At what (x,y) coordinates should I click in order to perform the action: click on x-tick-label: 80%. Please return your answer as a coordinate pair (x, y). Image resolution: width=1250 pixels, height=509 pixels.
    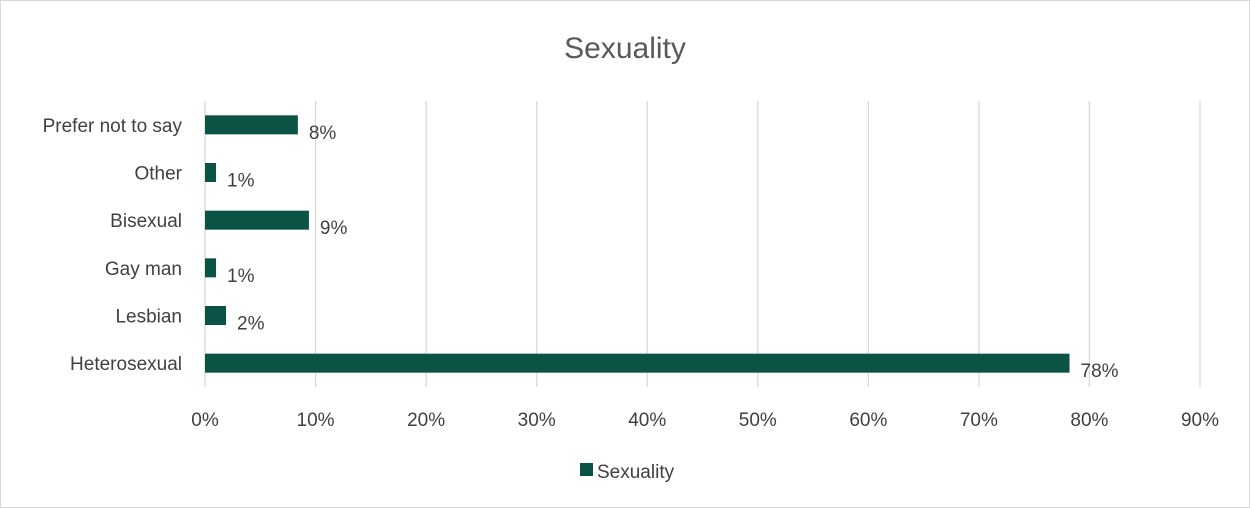
    Looking at the image, I should click on (1089, 420).